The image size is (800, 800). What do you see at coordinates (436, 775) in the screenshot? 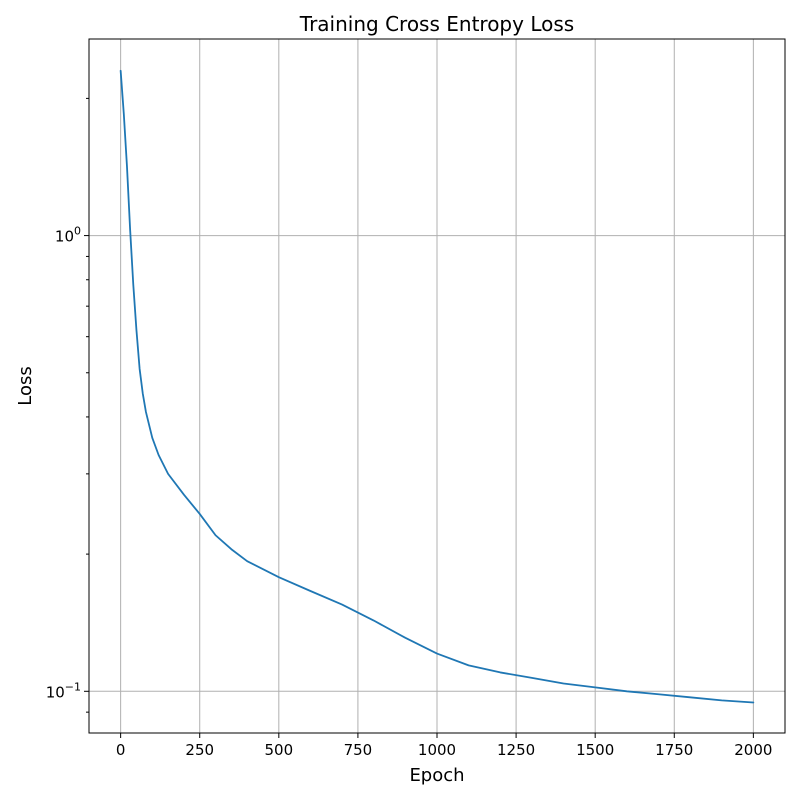
I see `x-axis-label: Epoch` at bounding box center [436, 775].